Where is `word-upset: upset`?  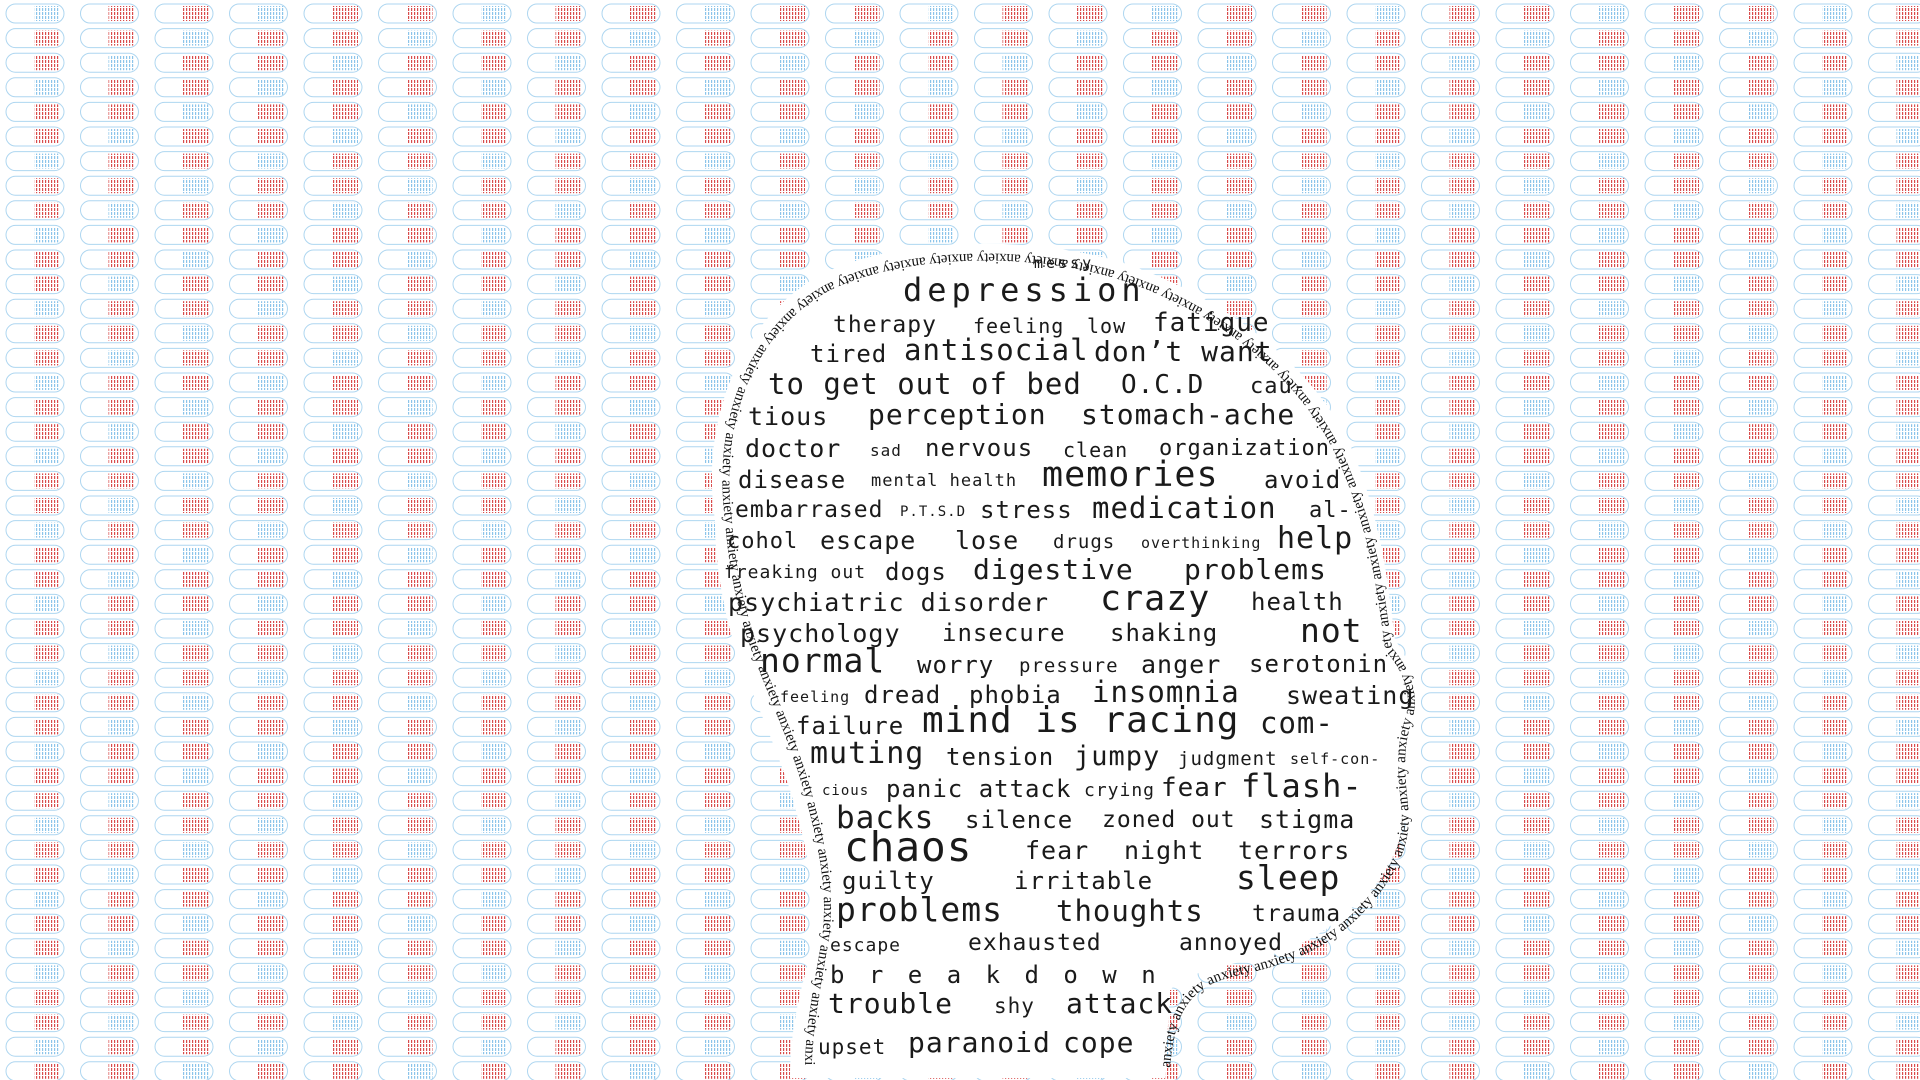 word-upset: upset is located at coordinates (852, 1047).